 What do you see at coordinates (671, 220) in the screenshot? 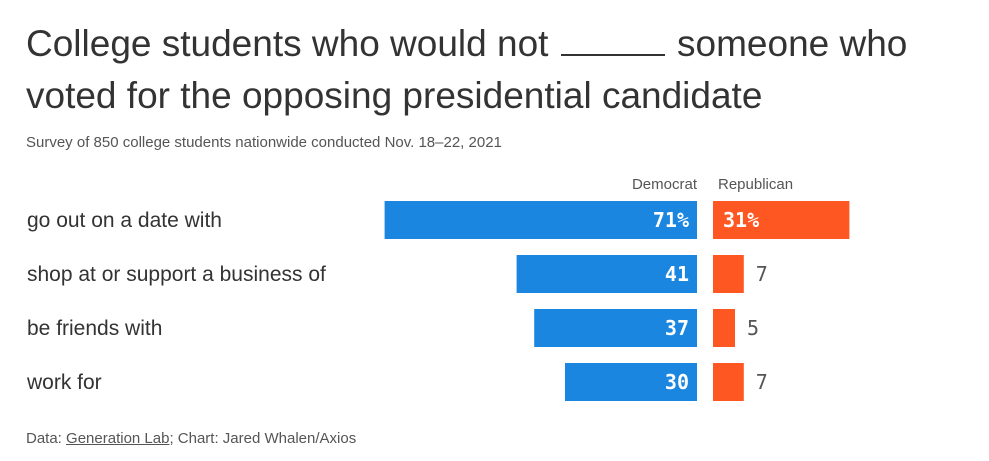
I see `data-label-democrat: 71%` at bounding box center [671, 220].